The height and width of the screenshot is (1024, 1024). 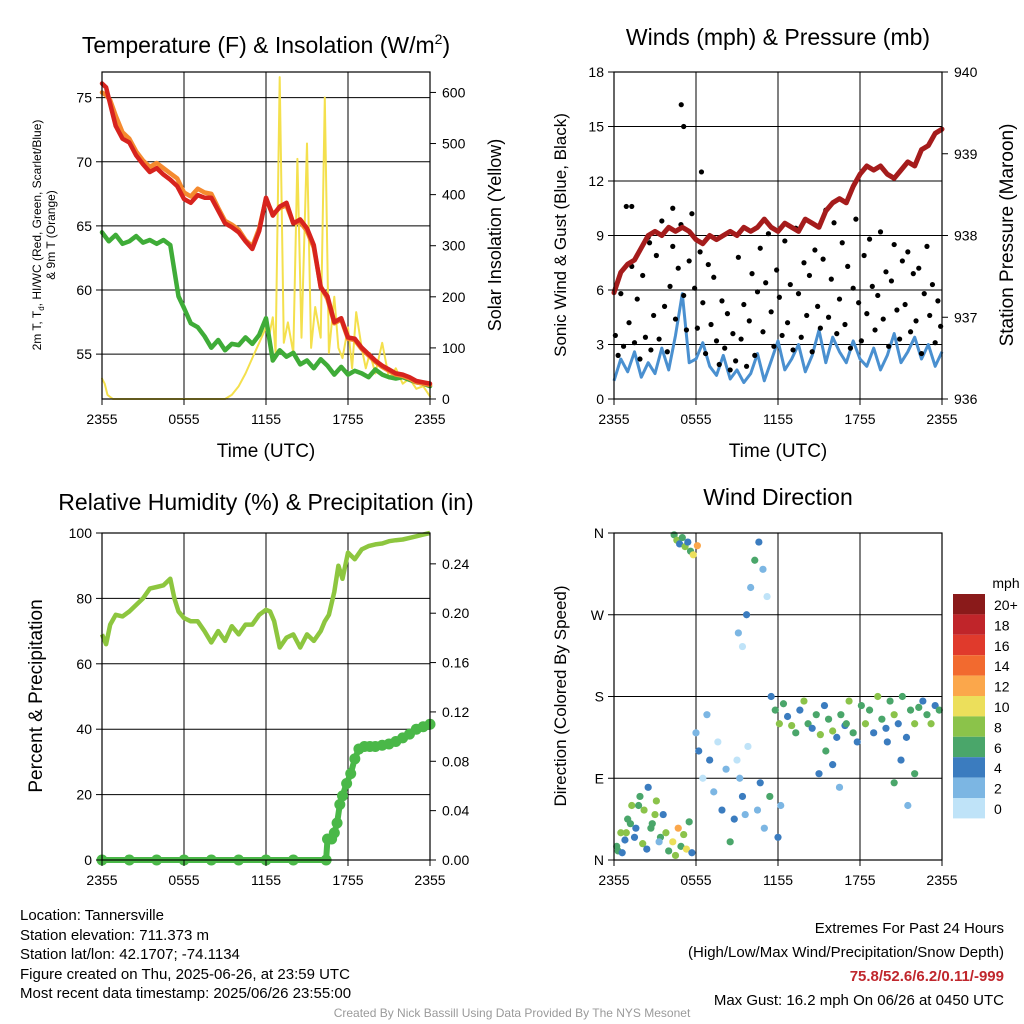 I want to click on pressure-y-right-tick-label: 940, so click(x=966, y=72).